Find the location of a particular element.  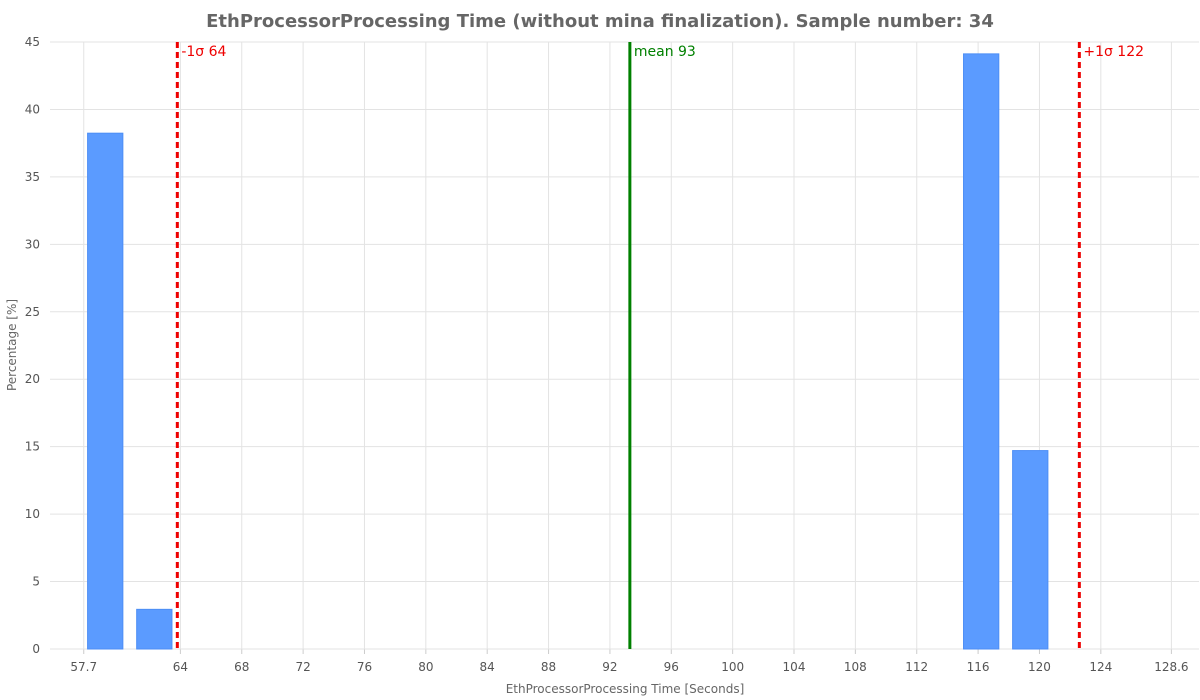

sigma-label: -1σ 64 is located at coordinates (203, 52).